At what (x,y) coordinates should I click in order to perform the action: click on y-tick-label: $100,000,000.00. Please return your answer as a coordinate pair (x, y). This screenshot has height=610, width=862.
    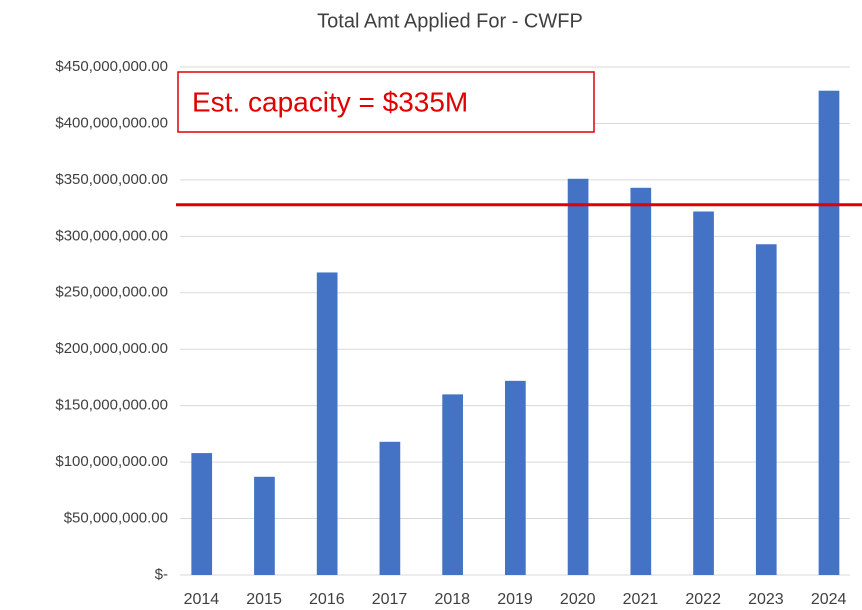
    Looking at the image, I should click on (111, 461).